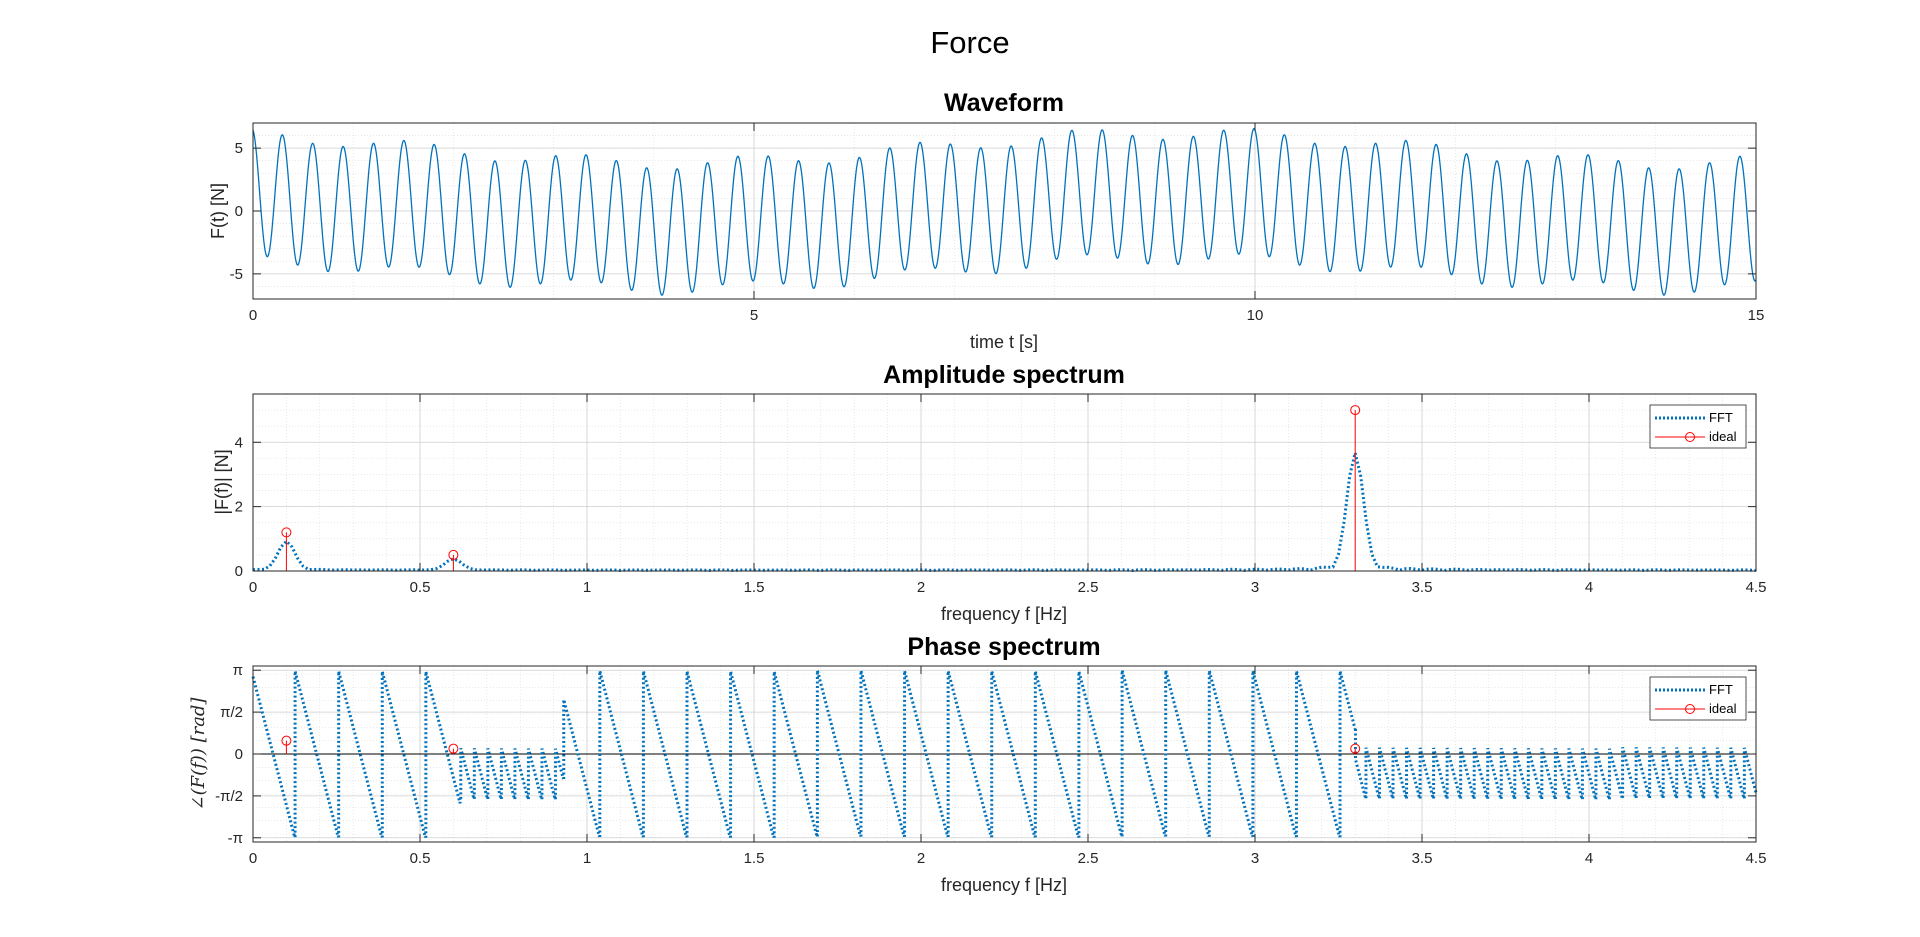 This screenshot has height=937, width=1920. What do you see at coordinates (231, 712) in the screenshot?
I see `y-tick-label: π/2` at bounding box center [231, 712].